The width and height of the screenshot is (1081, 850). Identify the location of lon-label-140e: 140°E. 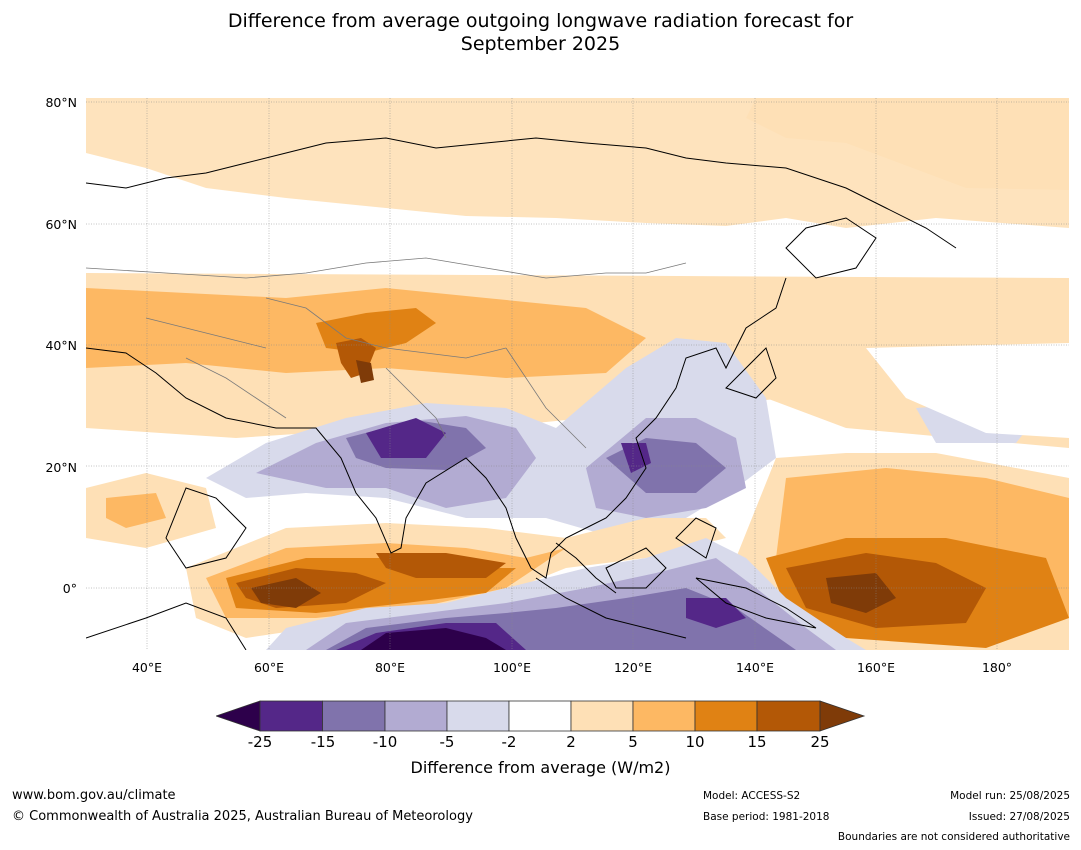
(754, 667).